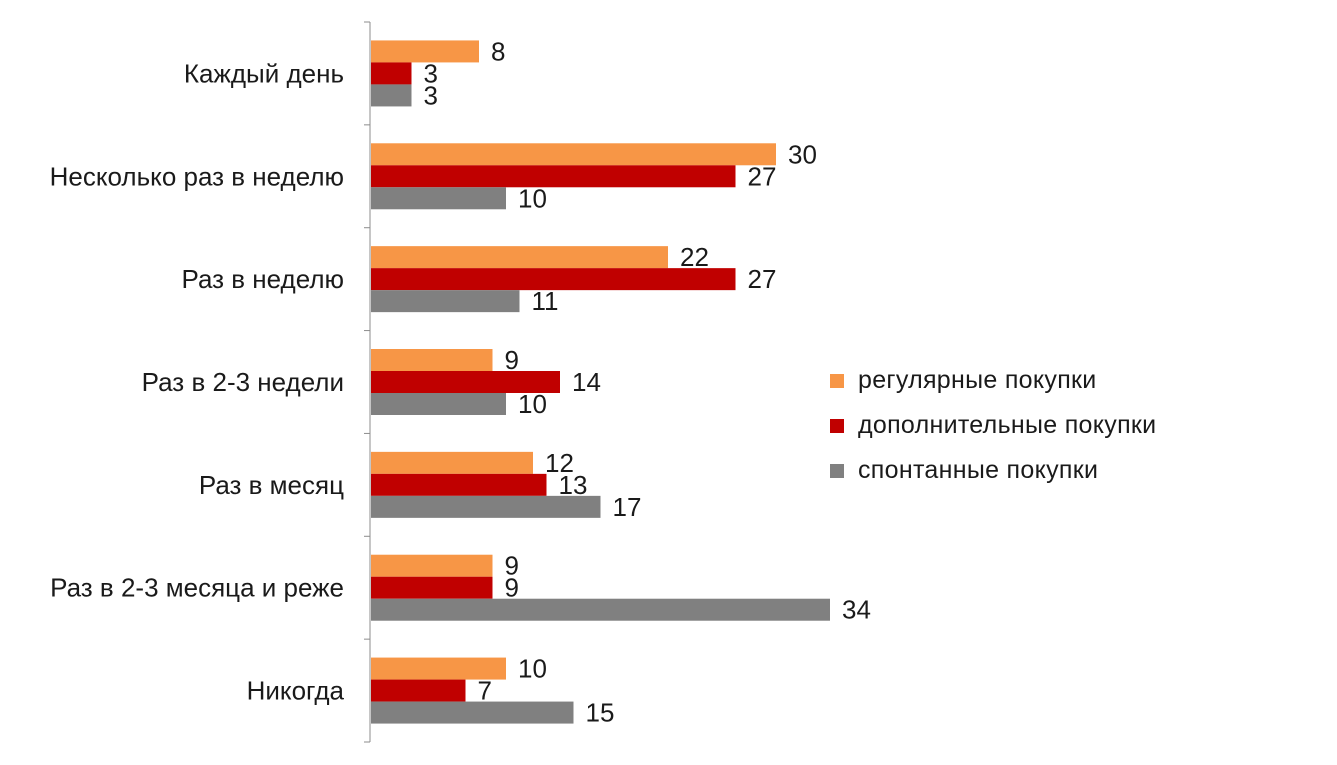  I want to click on legend-label: спонтанные покупки, so click(978, 470).